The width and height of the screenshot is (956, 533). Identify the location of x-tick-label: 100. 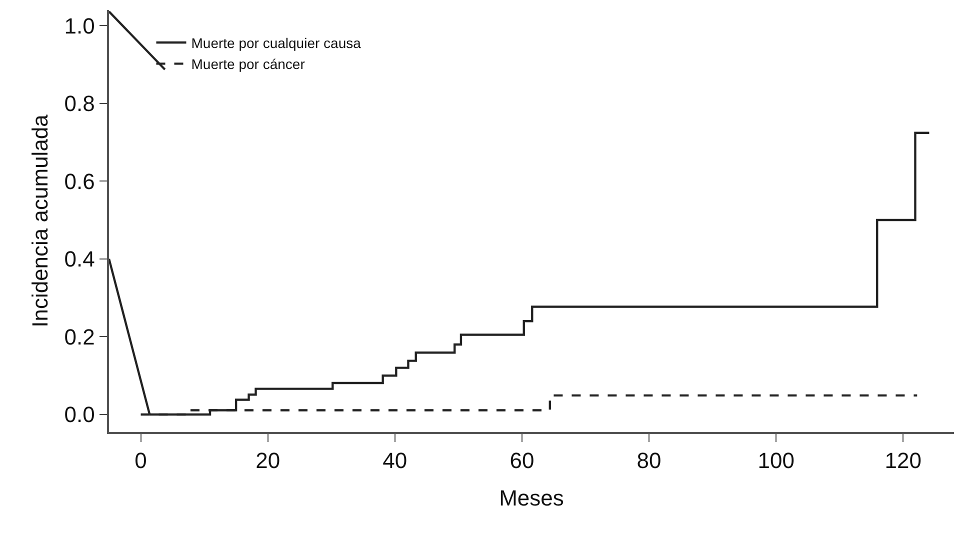
(776, 461).